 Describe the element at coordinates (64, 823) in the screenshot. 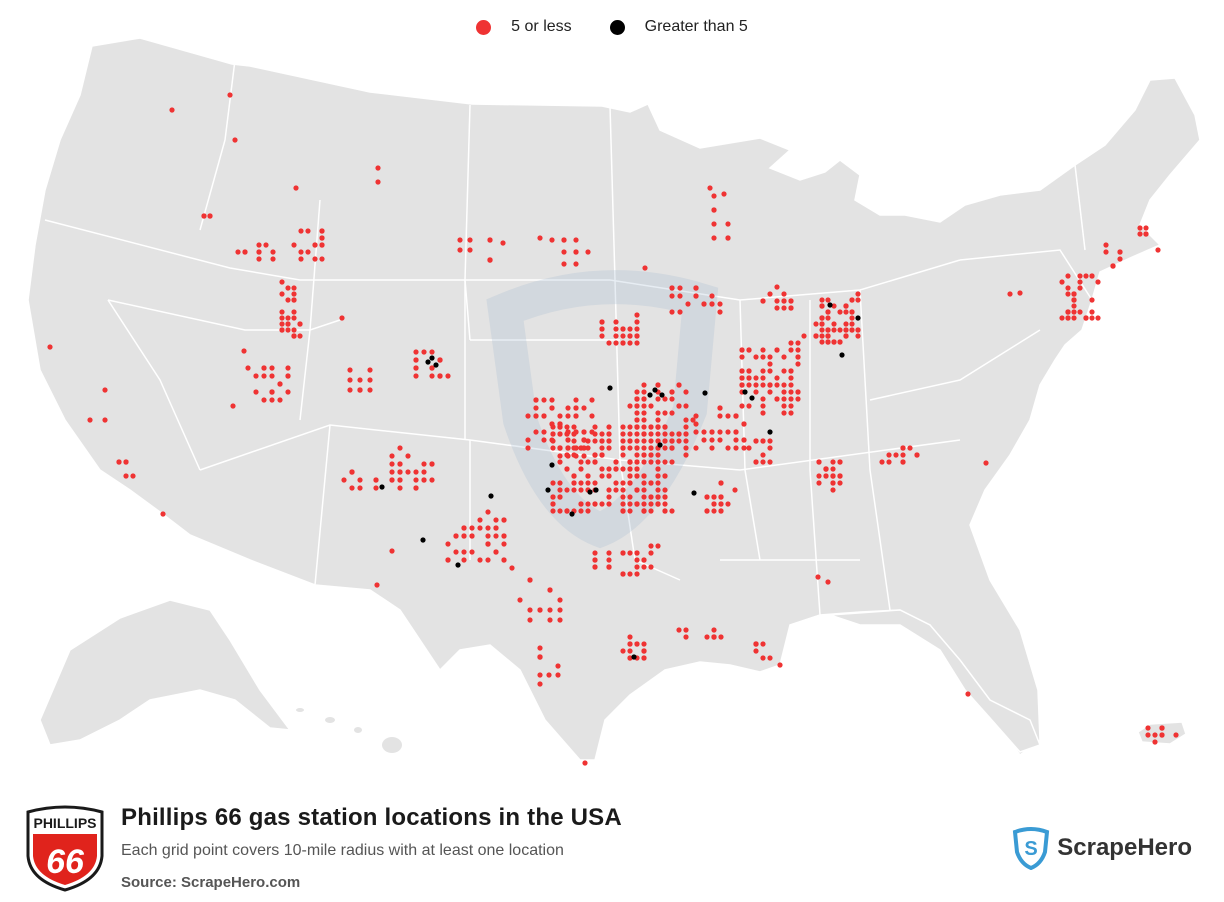

I see `logo-text-phillips: PHILLIPS` at that location.